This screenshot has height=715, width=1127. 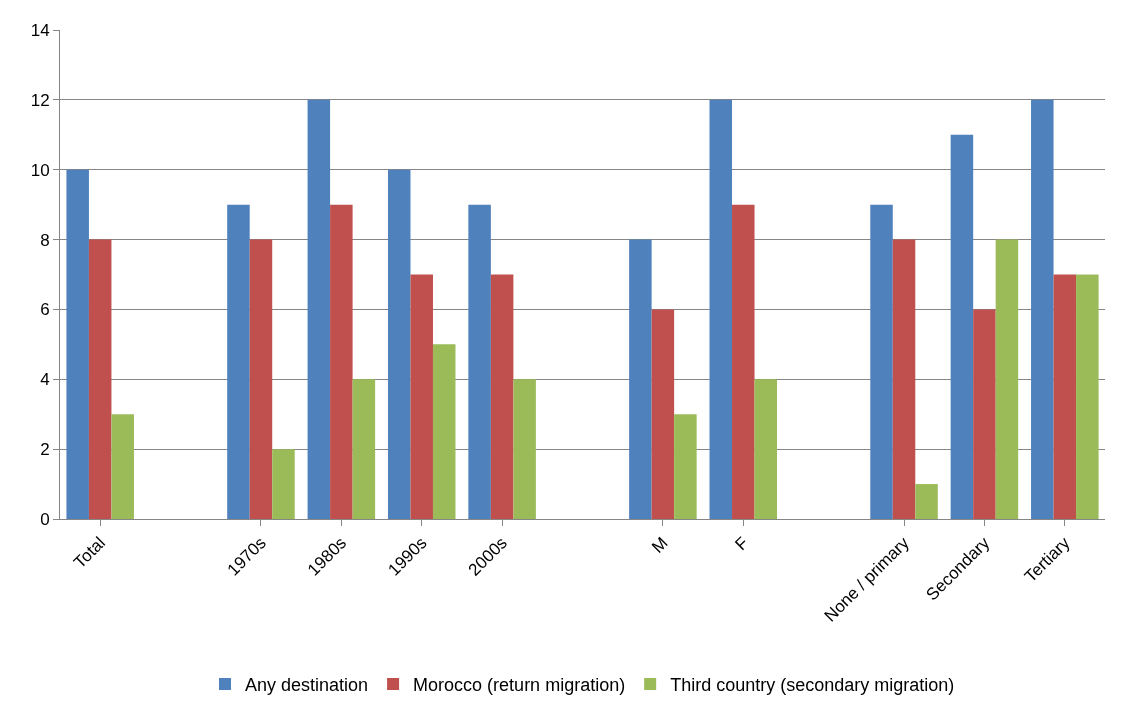 What do you see at coordinates (40, 100) in the screenshot?
I see `y-tick-label: 12` at bounding box center [40, 100].